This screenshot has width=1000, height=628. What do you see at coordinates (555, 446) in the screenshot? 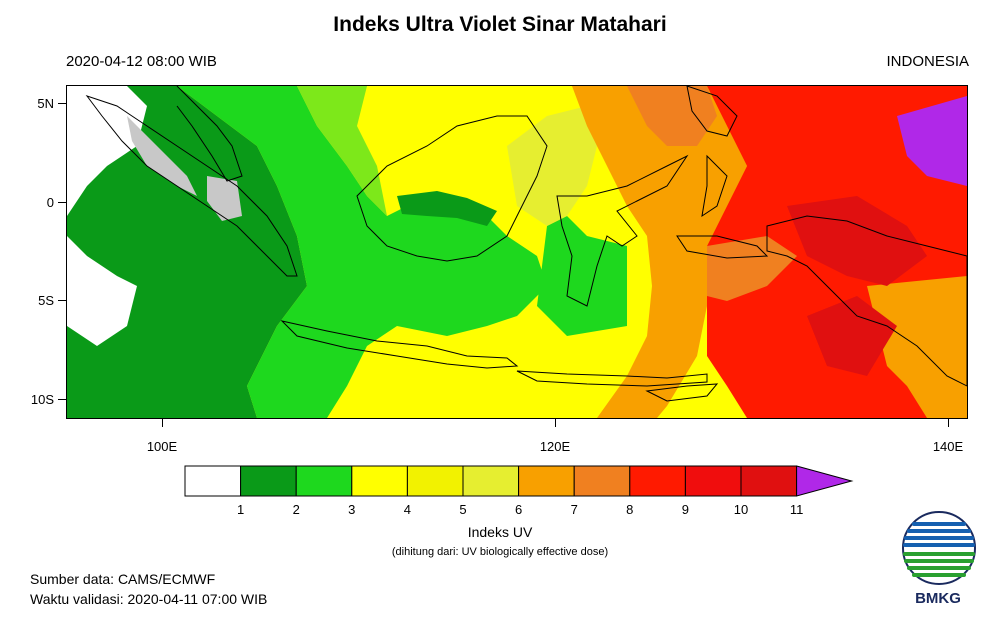
I see `lon-label-120e: 120E` at bounding box center [555, 446].